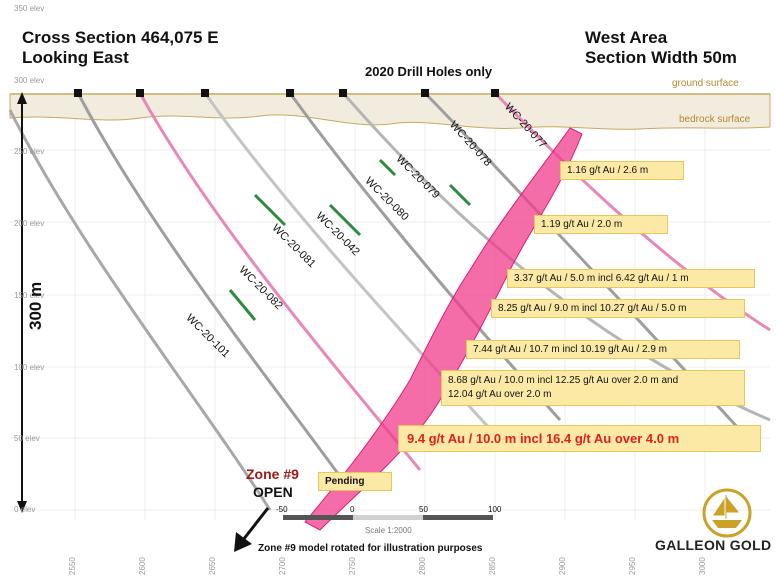 This screenshot has height=583, width=777. What do you see at coordinates (388, 517) in the screenshot?
I see `horizontal-scale-bar` at bounding box center [388, 517].